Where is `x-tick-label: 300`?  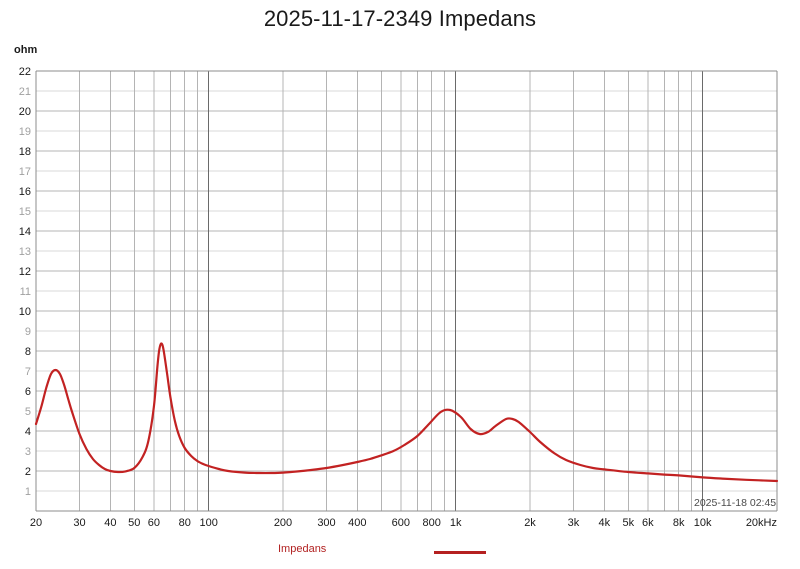
x-tick-label: 300 is located at coordinates (326, 523).